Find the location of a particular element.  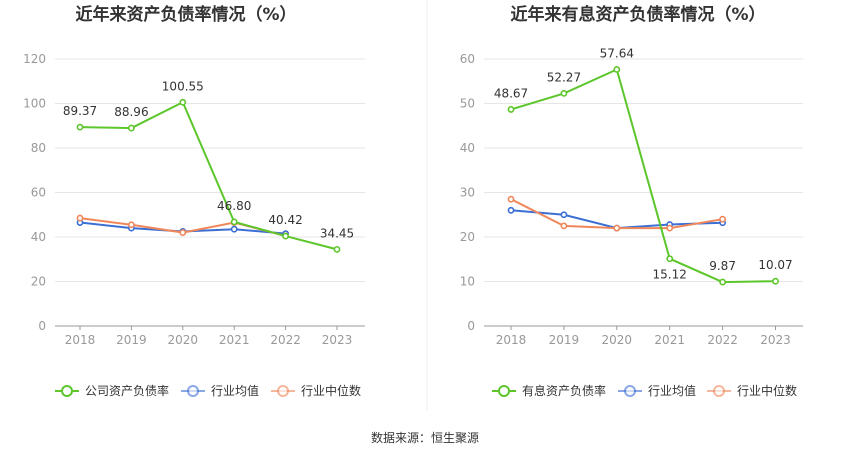

y-tick-label: 80 is located at coordinates (38, 148).